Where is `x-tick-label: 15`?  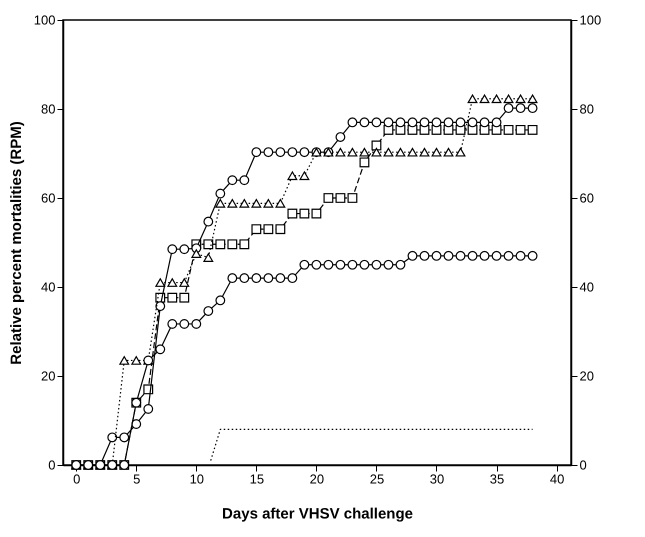
x-tick-label: 15 is located at coordinates (257, 479).